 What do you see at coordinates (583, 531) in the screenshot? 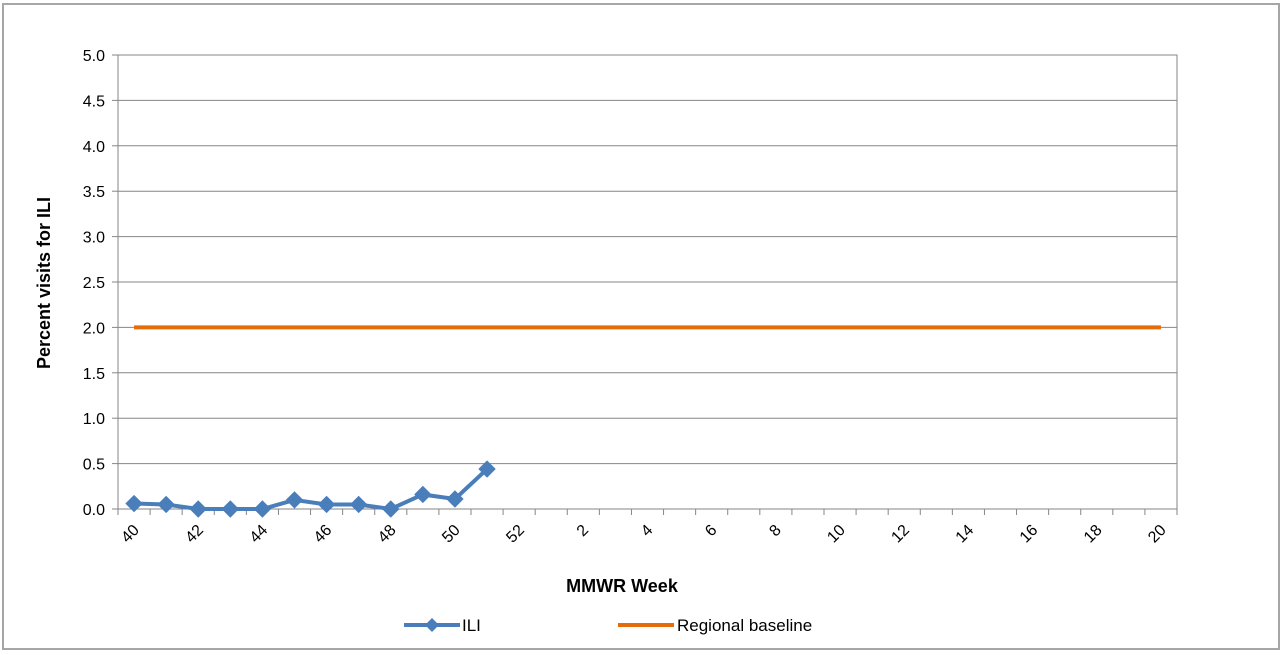
I see `x-tick-label: 2` at bounding box center [583, 531].